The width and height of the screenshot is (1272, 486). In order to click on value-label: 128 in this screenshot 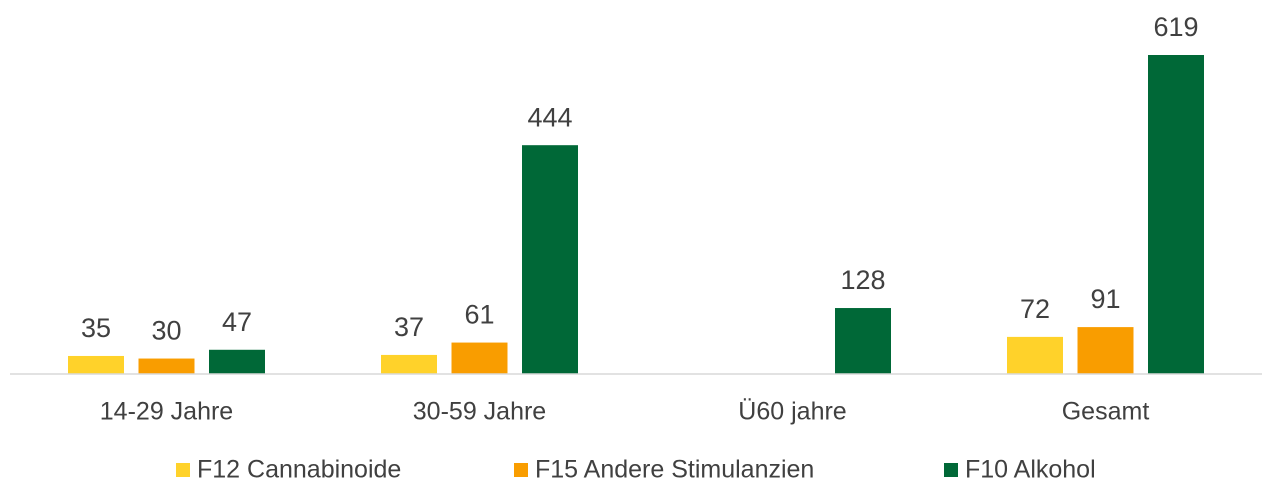, I will do `click(862, 280)`.